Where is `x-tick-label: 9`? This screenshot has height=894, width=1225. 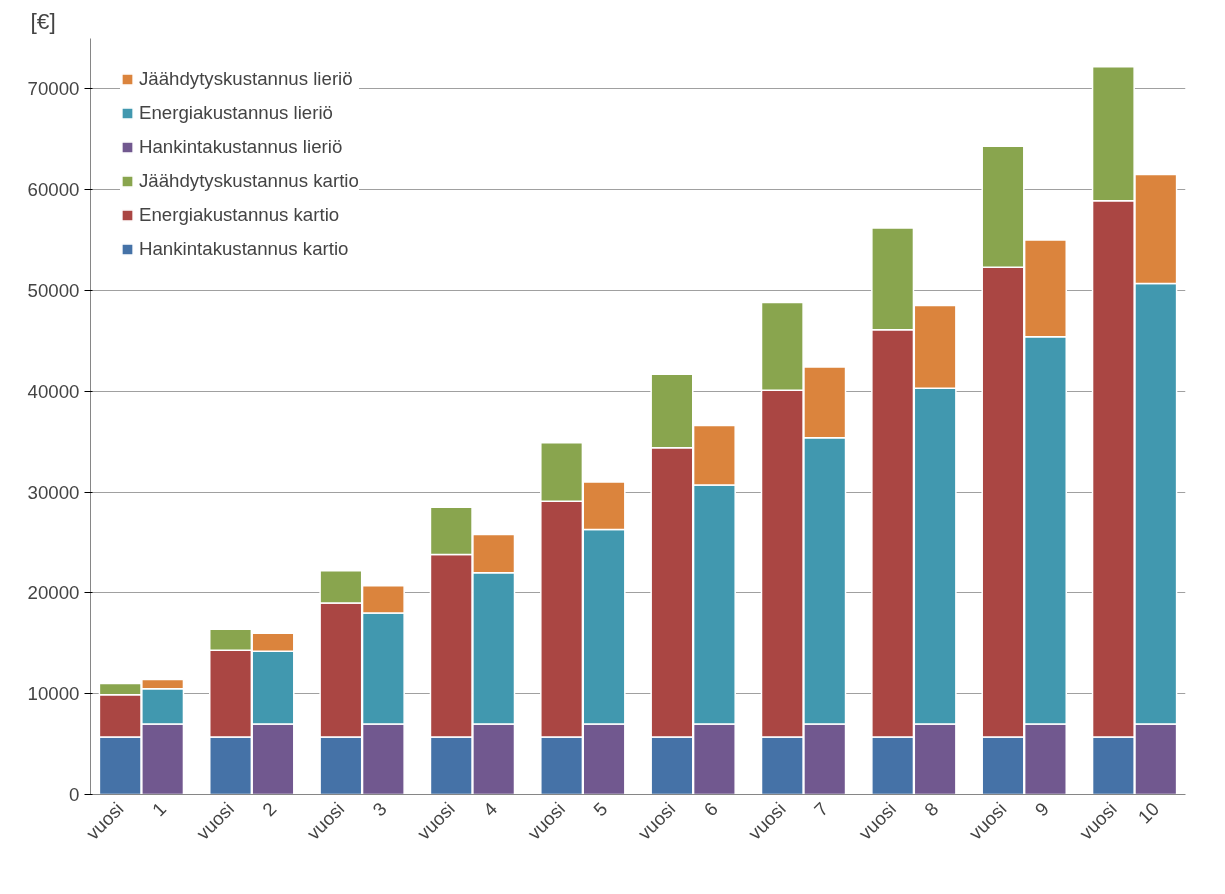 x-tick-label: 9 is located at coordinates (1041, 809).